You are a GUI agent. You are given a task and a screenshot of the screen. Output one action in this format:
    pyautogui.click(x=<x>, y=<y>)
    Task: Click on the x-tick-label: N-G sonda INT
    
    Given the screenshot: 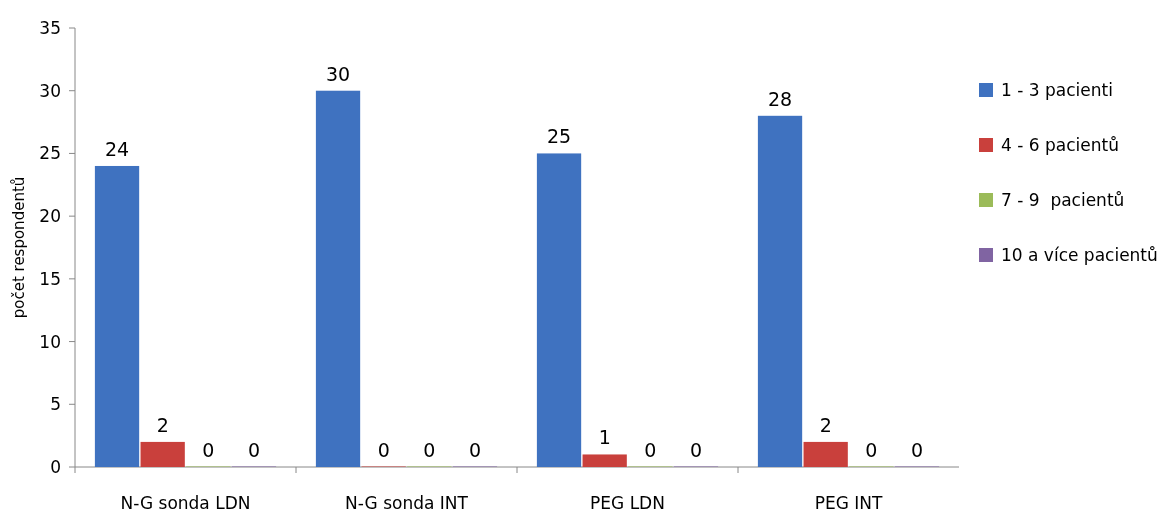 What is the action you would take?
    pyautogui.click(x=407, y=503)
    